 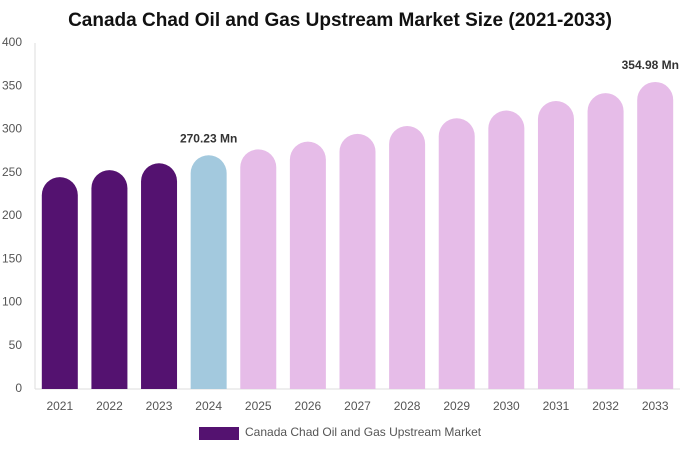 What do you see at coordinates (363, 432) in the screenshot?
I see `legend-label: Canada Chad Oil and Gas Upstream Market` at bounding box center [363, 432].